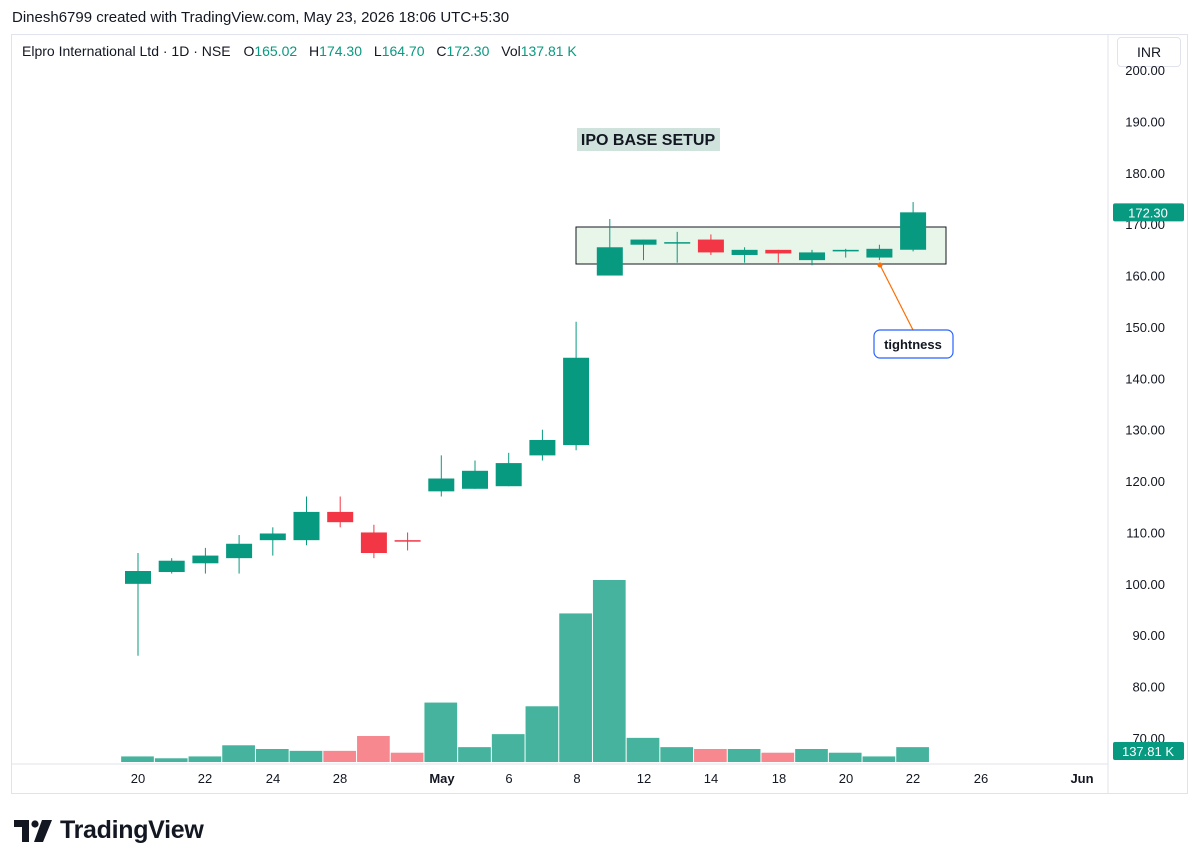  I want to click on y-tick-label: 160.00, so click(1145, 276).